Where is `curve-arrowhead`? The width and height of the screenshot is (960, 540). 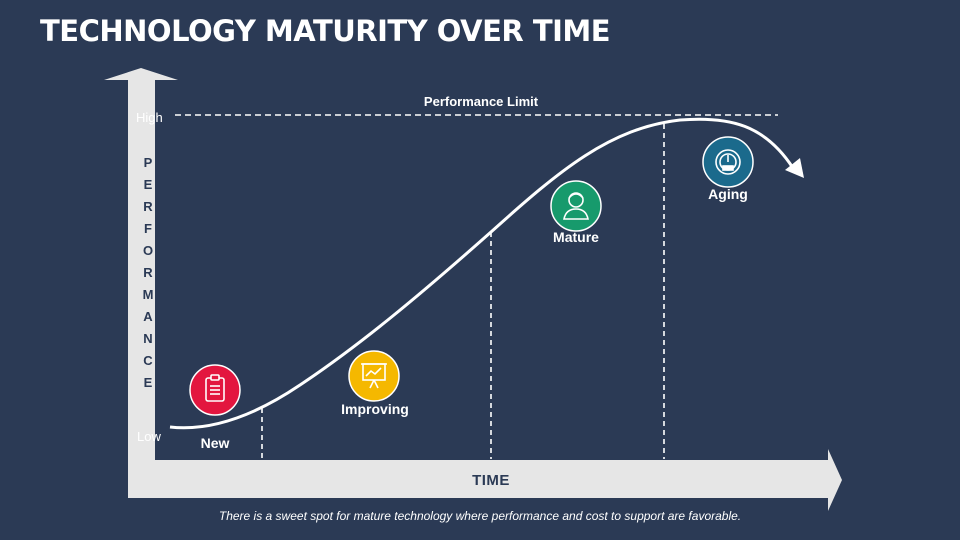 curve-arrowhead is located at coordinates (794, 168).